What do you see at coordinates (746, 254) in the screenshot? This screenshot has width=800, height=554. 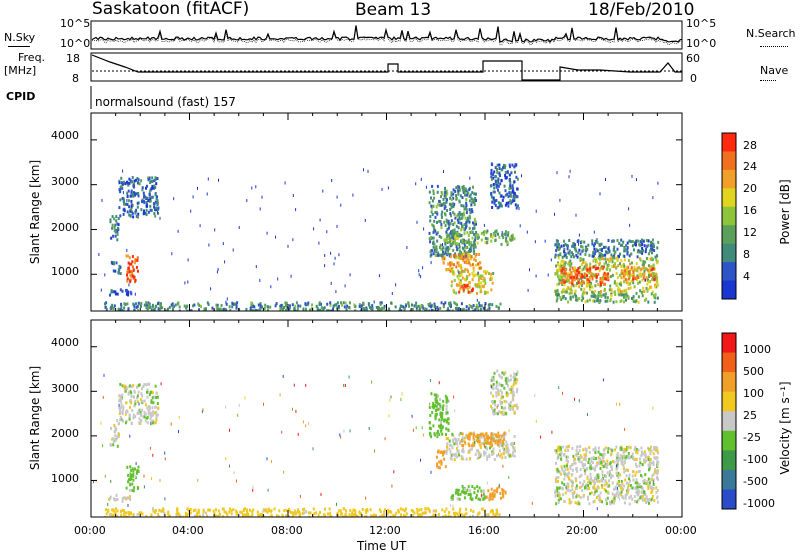 I see `power-colorbar-tick: 8` at bounding box center [746, 254].